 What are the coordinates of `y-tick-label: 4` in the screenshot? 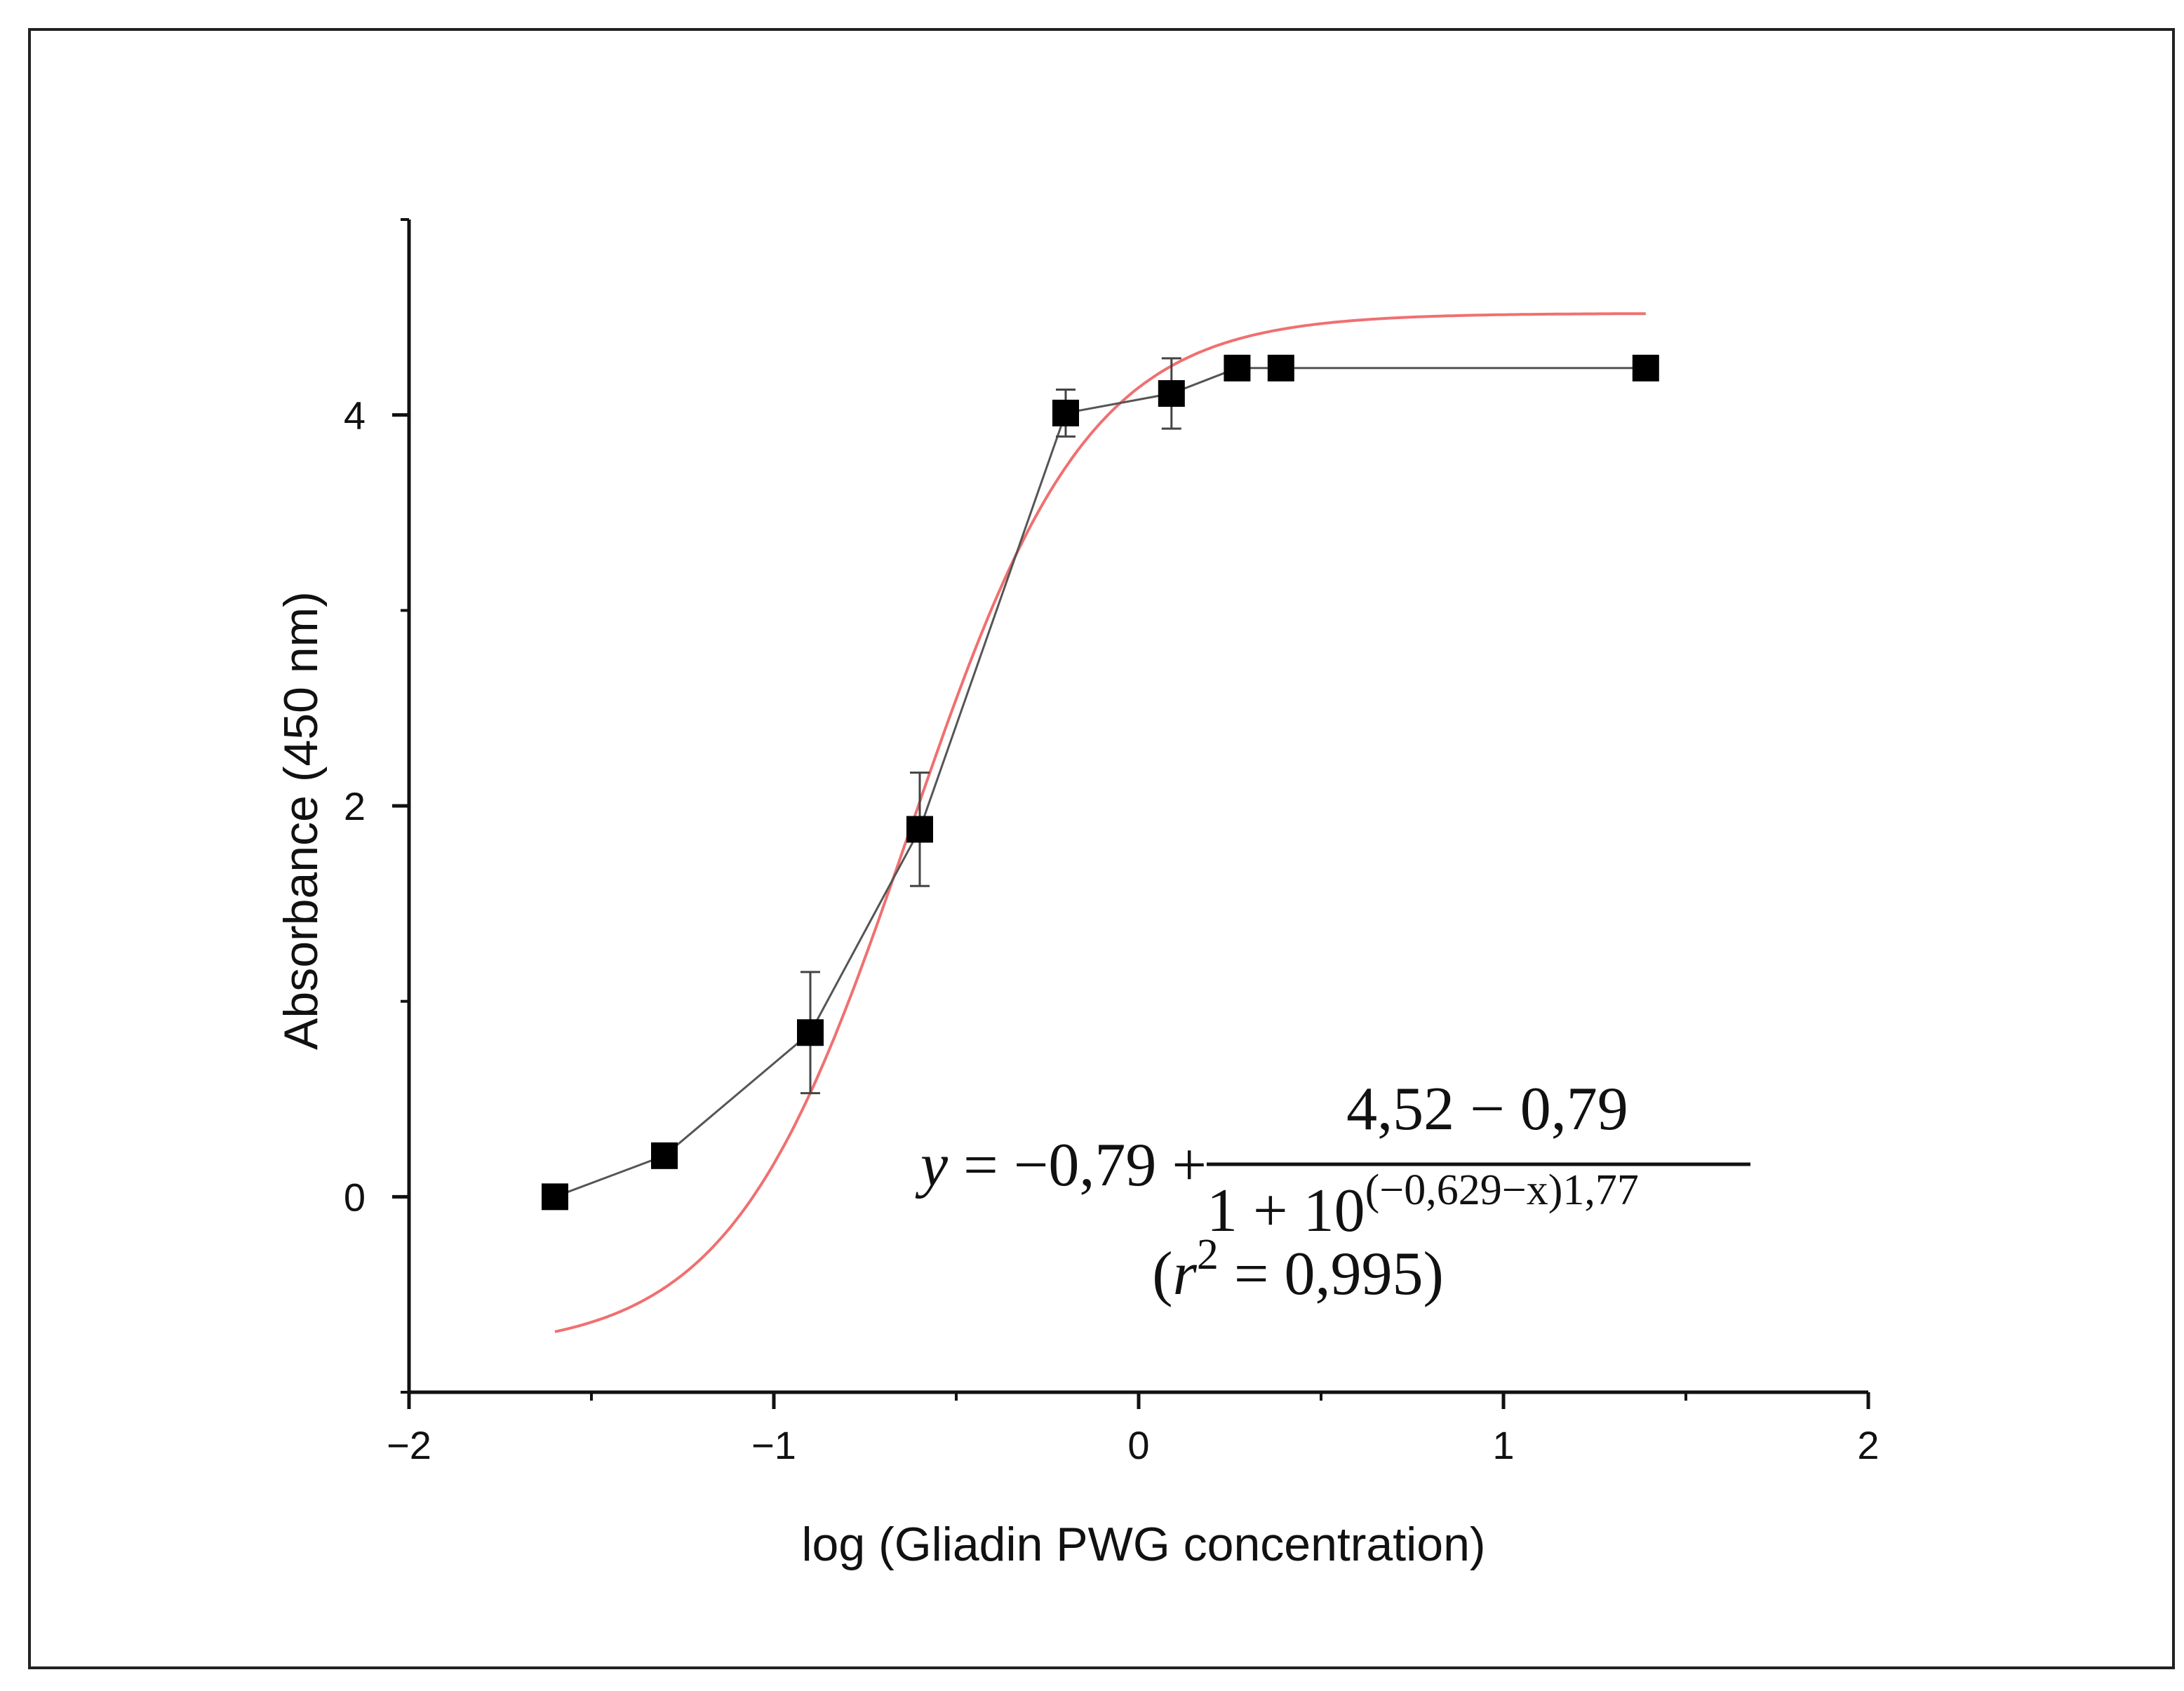 It's located at (355, 415).